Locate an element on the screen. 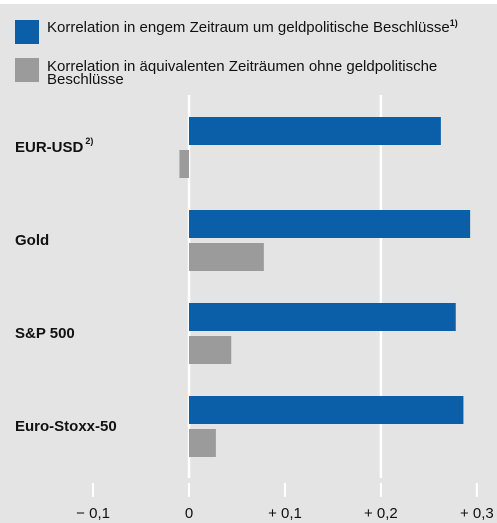 Image resolution: width=497 pixels, height=523 pixels. category-label: EUR-USD 2) is located at coordinates (54, 146).